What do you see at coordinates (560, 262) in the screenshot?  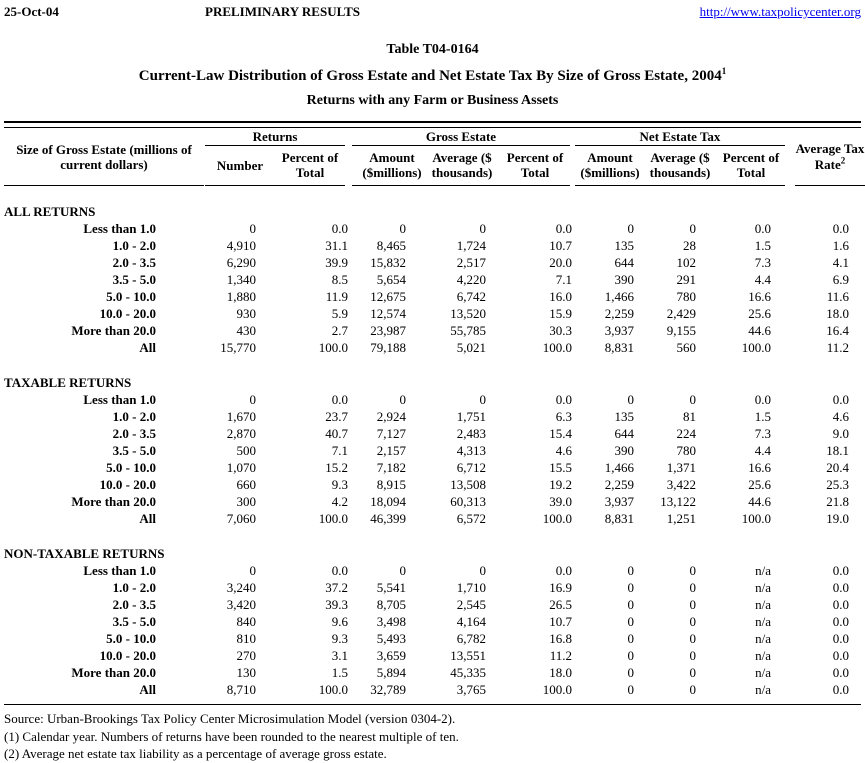 I see `table-cell: 20.0` at bounding box center [560, 262].